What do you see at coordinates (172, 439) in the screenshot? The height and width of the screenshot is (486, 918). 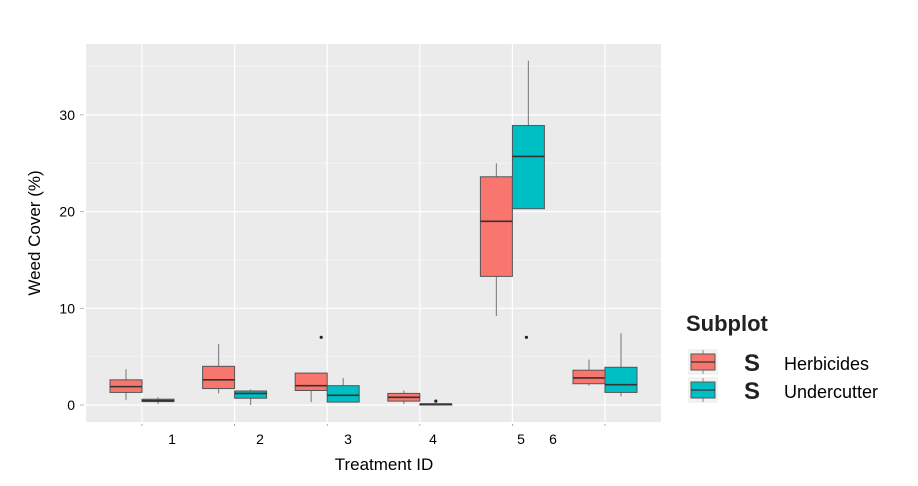 I see `x-tick-label: 1` at bounding box center [172, 439].